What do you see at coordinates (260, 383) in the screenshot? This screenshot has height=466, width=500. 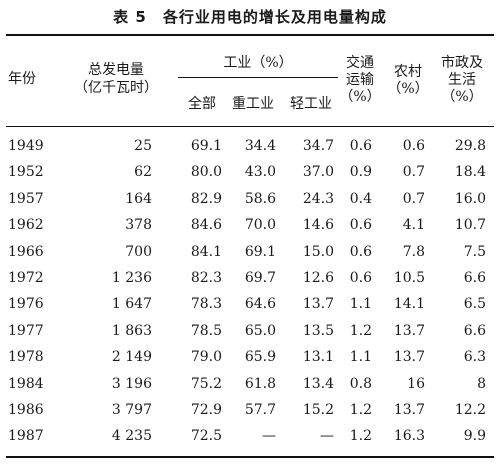 I see `cell-heavy: 61.8` at bounding box center [260, 383].